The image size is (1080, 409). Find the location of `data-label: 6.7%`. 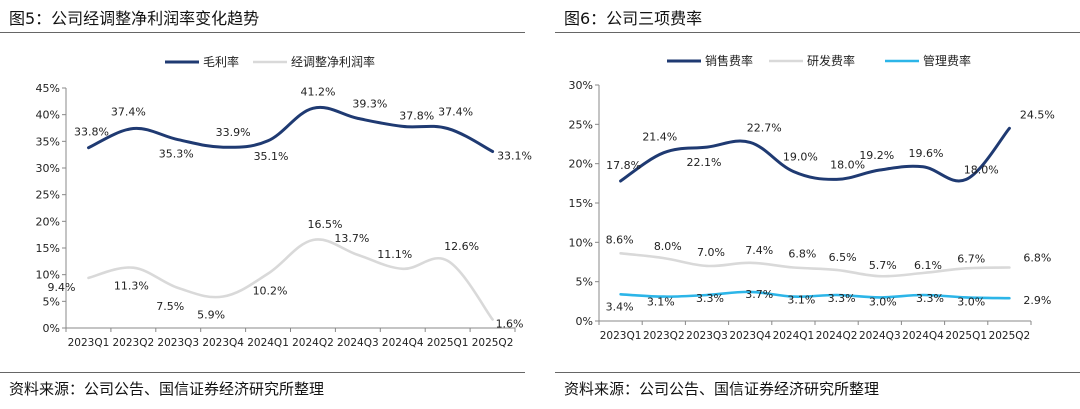

data-label: 6.7% is located at coordinates (971, 258).